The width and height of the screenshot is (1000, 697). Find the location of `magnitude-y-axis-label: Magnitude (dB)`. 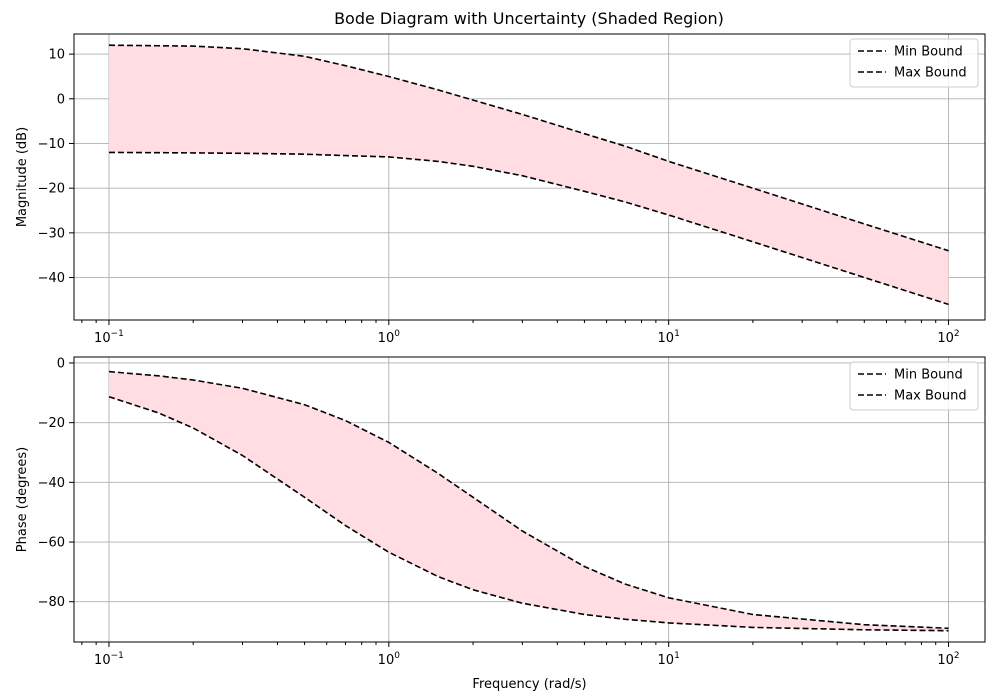

magnitude-y-axis-label: Magnitude (dB) is located at coordinates (22, 177).